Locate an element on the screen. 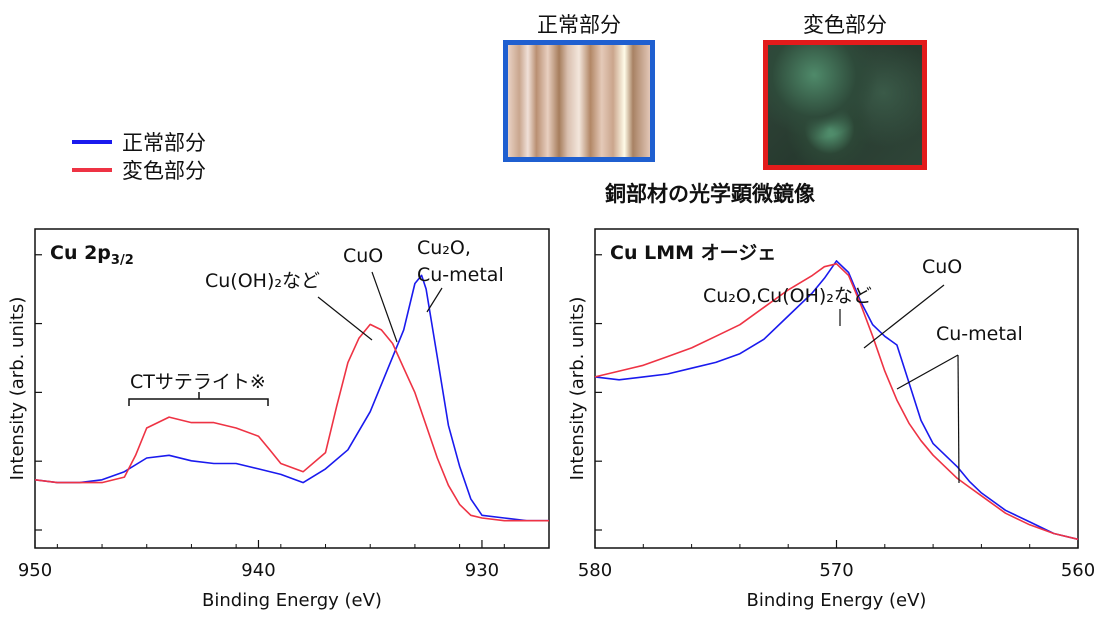  x-axis-label-1: Binding Energy (eV) is located at coordinates (837, 600).